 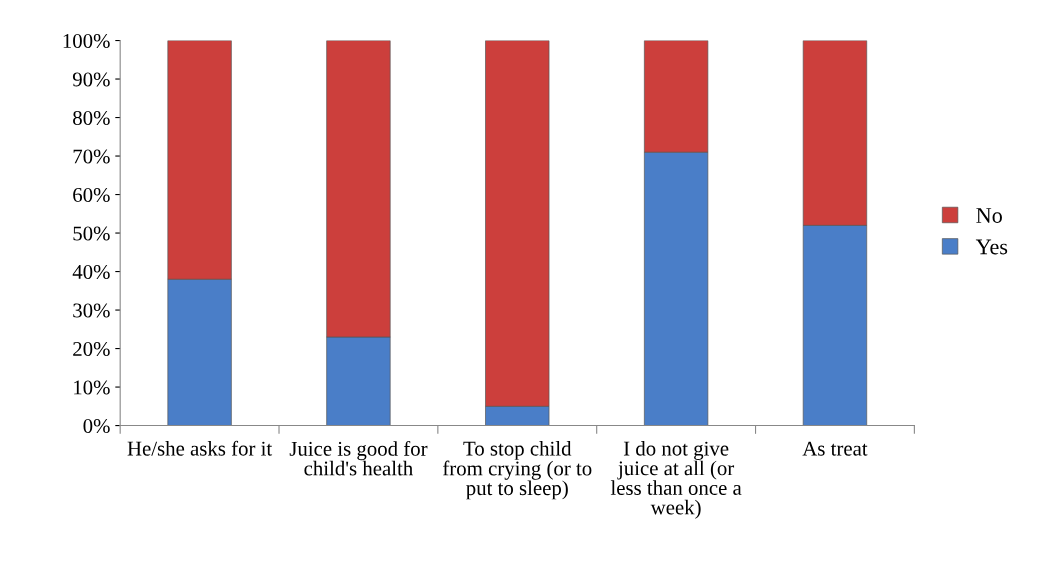 I want to click on y-tick-label: 90%, so click(x=91, y=79).